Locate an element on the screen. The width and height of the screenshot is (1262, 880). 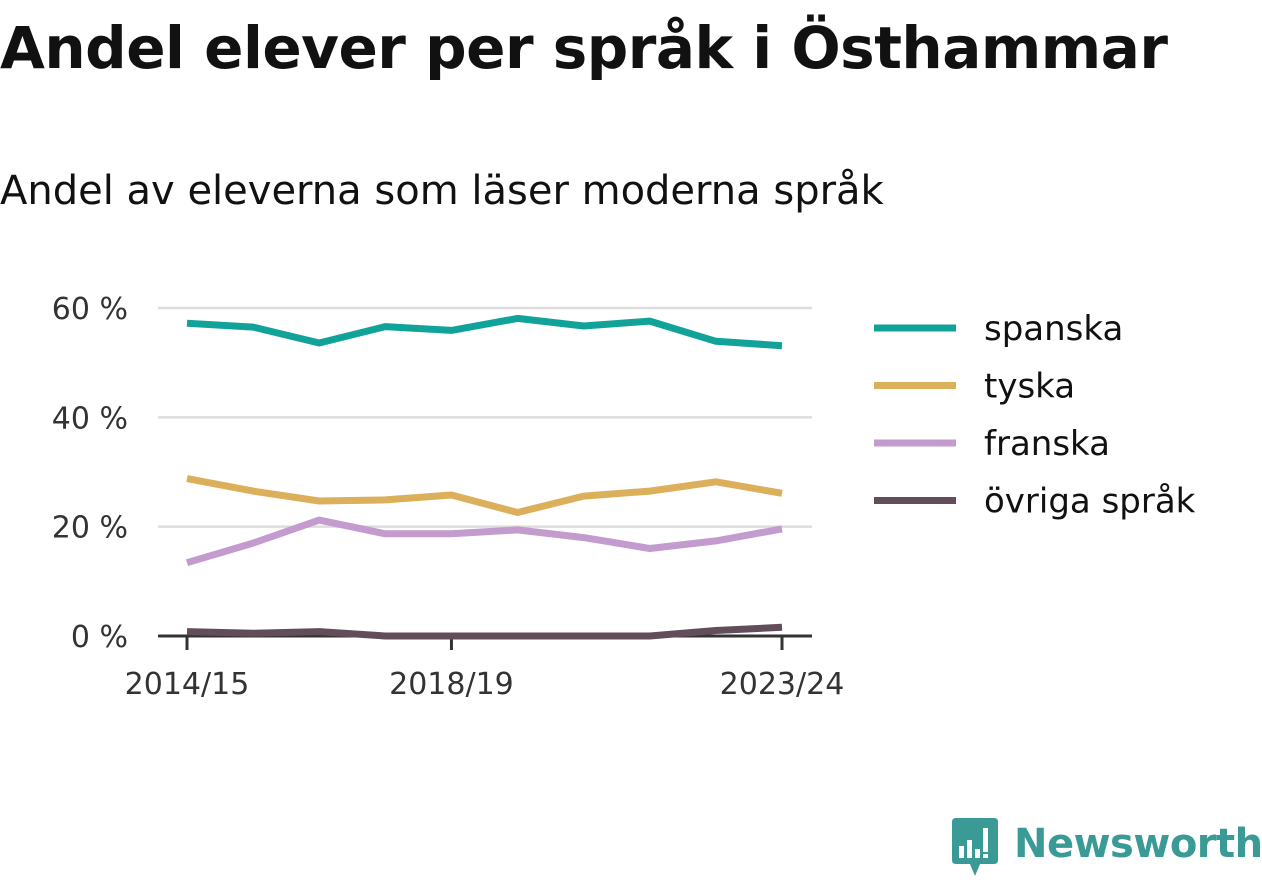
legend: spanska tyska franska övriga språk is located at coordinates (1035, 415).